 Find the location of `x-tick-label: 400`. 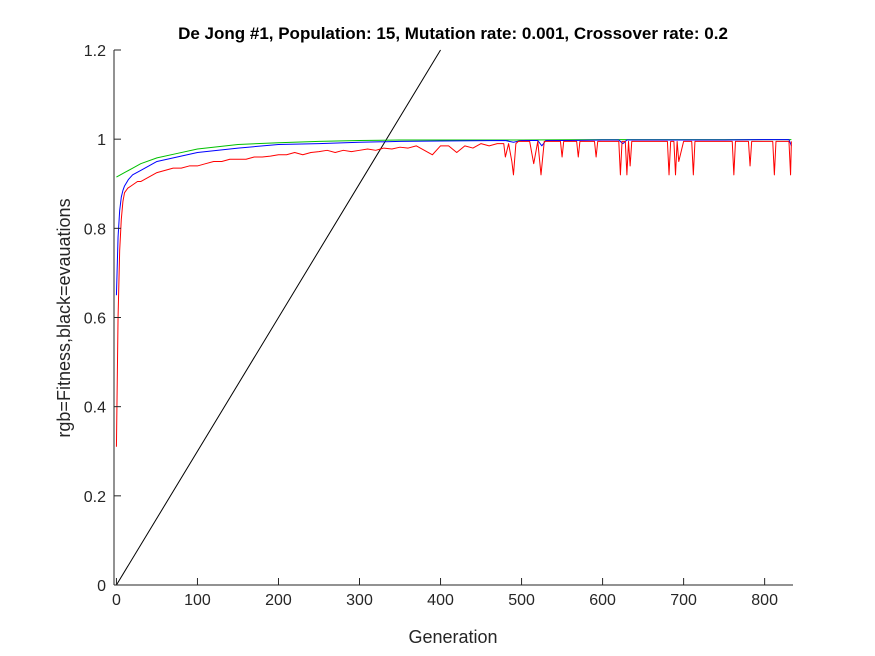

x-tick-label: 400 is located at coordinates (440, 600).